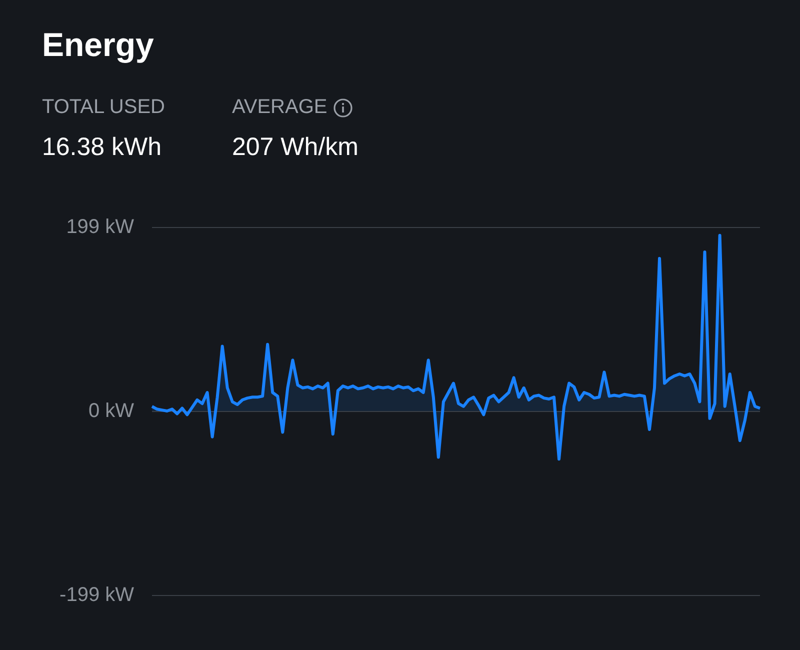  Describe the element at coordinates (103, 107) in the screenshot. I see `text: TOTAL USED` at that location.